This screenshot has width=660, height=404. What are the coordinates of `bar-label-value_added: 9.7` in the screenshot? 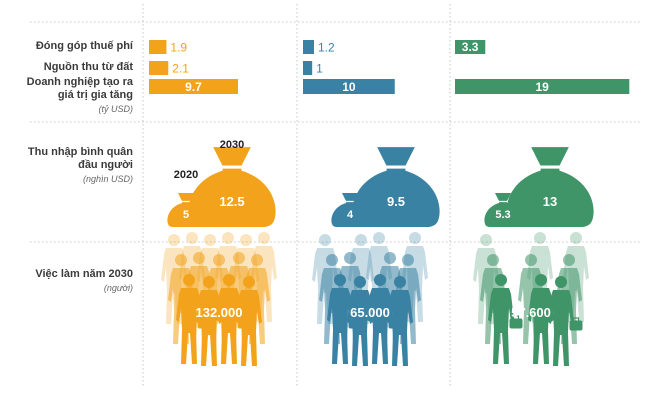 It's located at (193, 87).